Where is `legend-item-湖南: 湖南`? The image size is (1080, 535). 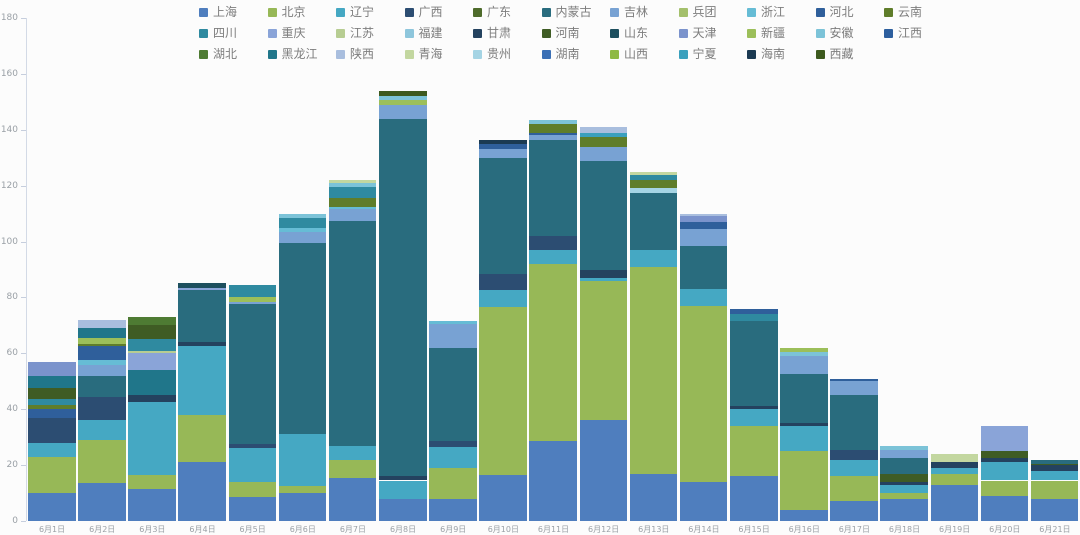 legend-item-湖南: 湖南 is located at coordinates (560, 54).